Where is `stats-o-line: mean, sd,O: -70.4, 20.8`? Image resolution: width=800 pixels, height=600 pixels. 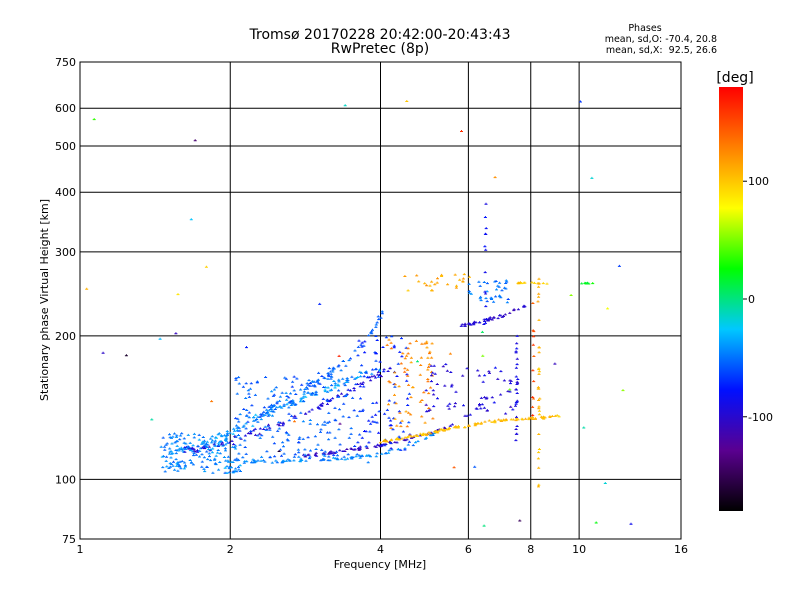
stats-o-line: mean, sd,O: -70.4, 20.8 is located at coordinates (661, 39).